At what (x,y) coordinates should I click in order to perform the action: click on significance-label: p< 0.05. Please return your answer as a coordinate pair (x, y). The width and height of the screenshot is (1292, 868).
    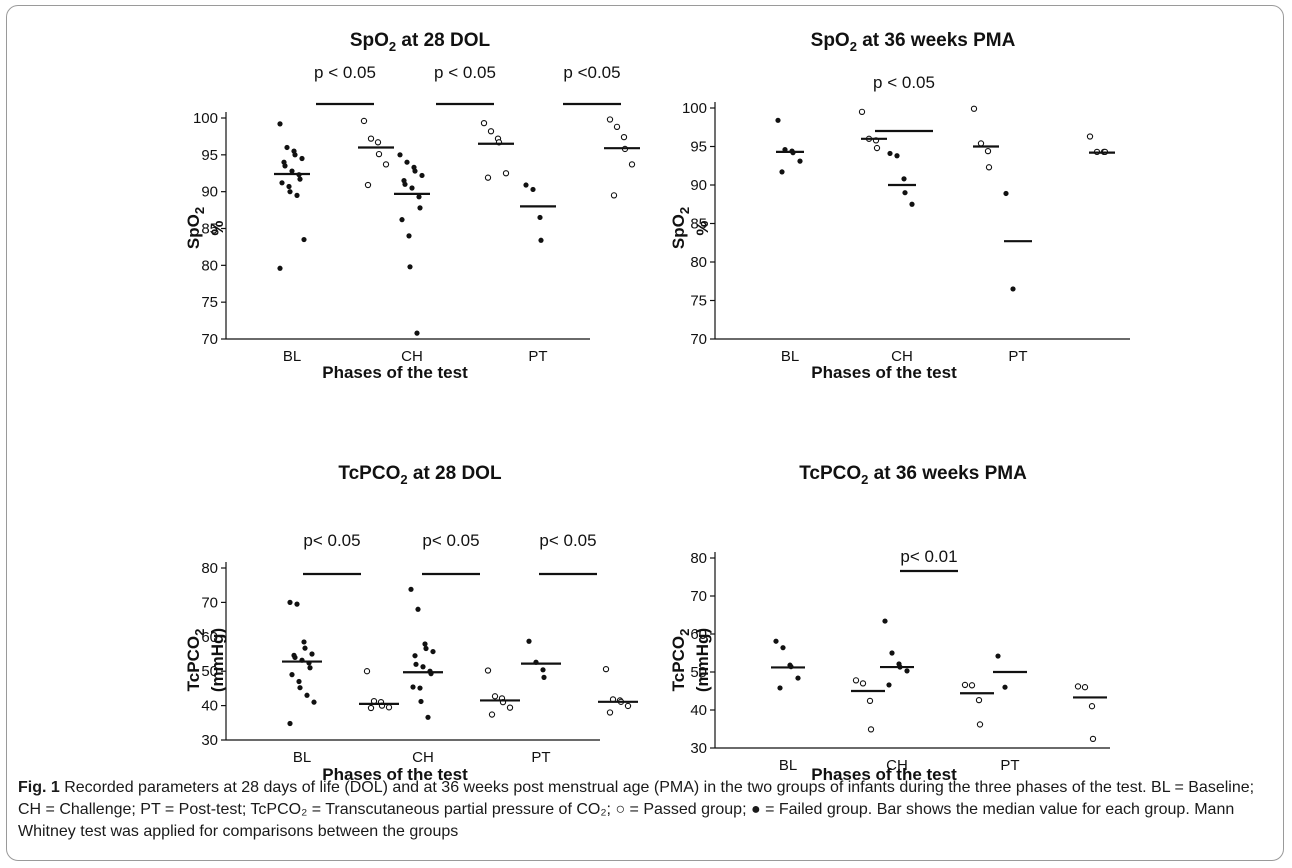
    Looking at the image, I should click on (567, 540).